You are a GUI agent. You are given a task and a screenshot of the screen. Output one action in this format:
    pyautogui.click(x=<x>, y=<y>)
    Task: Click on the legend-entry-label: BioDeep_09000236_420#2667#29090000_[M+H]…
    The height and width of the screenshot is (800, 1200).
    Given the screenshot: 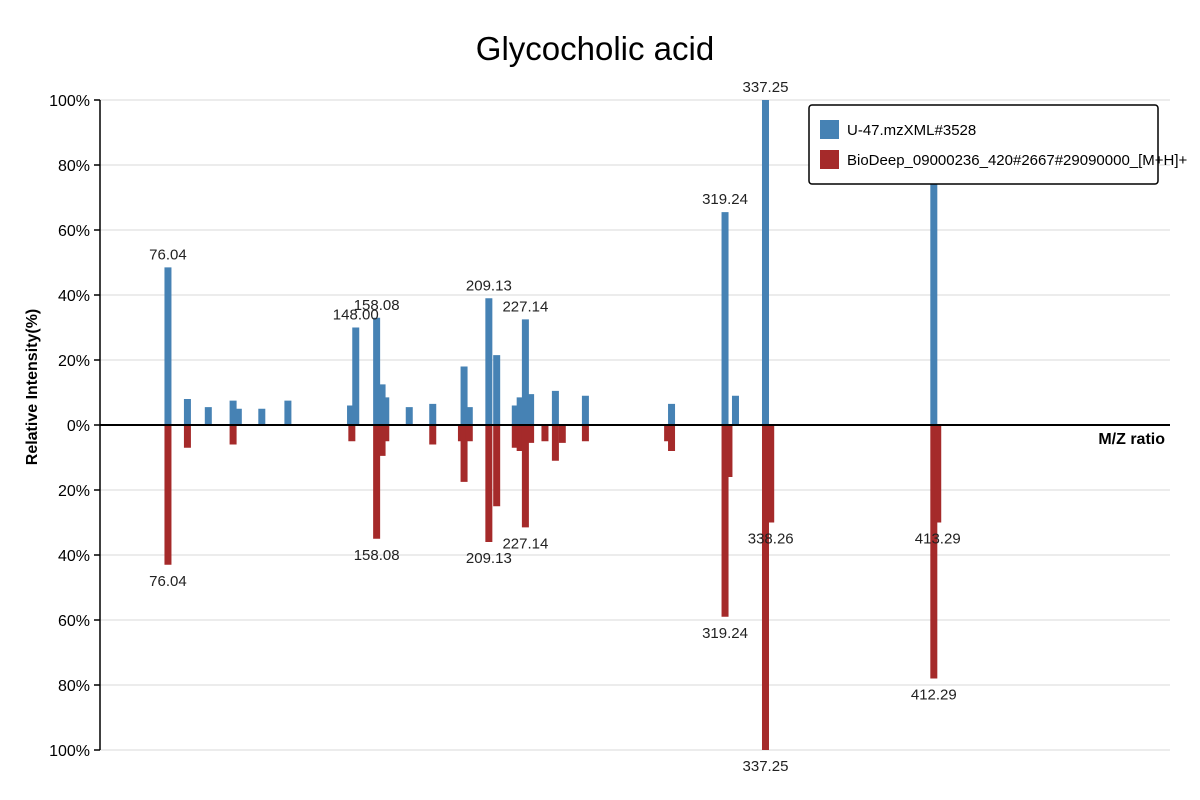 What is the action you would take?
    pyautogui.click(x=1017, y=160)
    